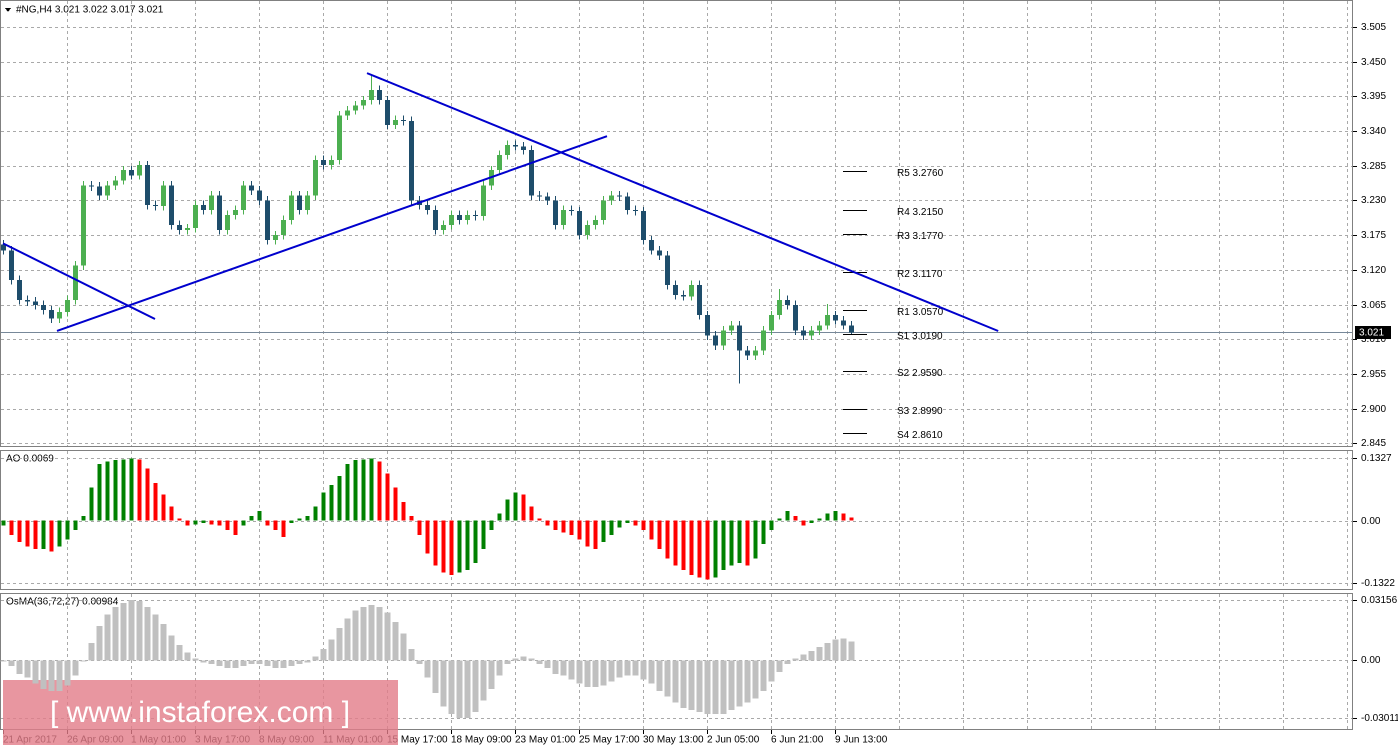 The height and width of the screenshot is (754, 1398). Describe the element at coordinates (797, 740) in the screenshot. I see `x-tick-label: 6 Jun 21:00` at that location.